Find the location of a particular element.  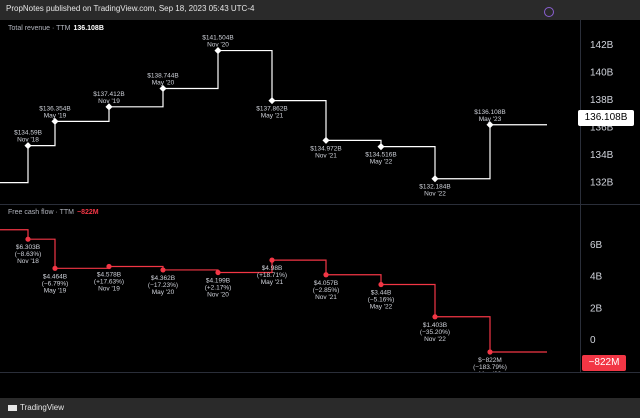

y-tick-label: 6B is located at coordinates (596, 245).